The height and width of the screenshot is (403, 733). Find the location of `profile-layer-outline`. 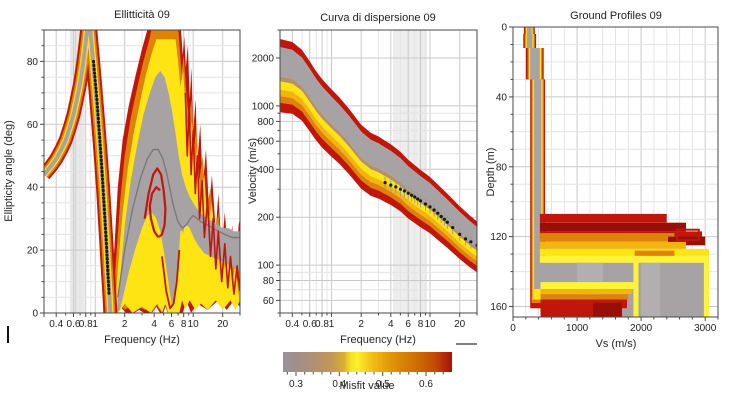

profile-layer-outline is located at coordinates (688, 235).